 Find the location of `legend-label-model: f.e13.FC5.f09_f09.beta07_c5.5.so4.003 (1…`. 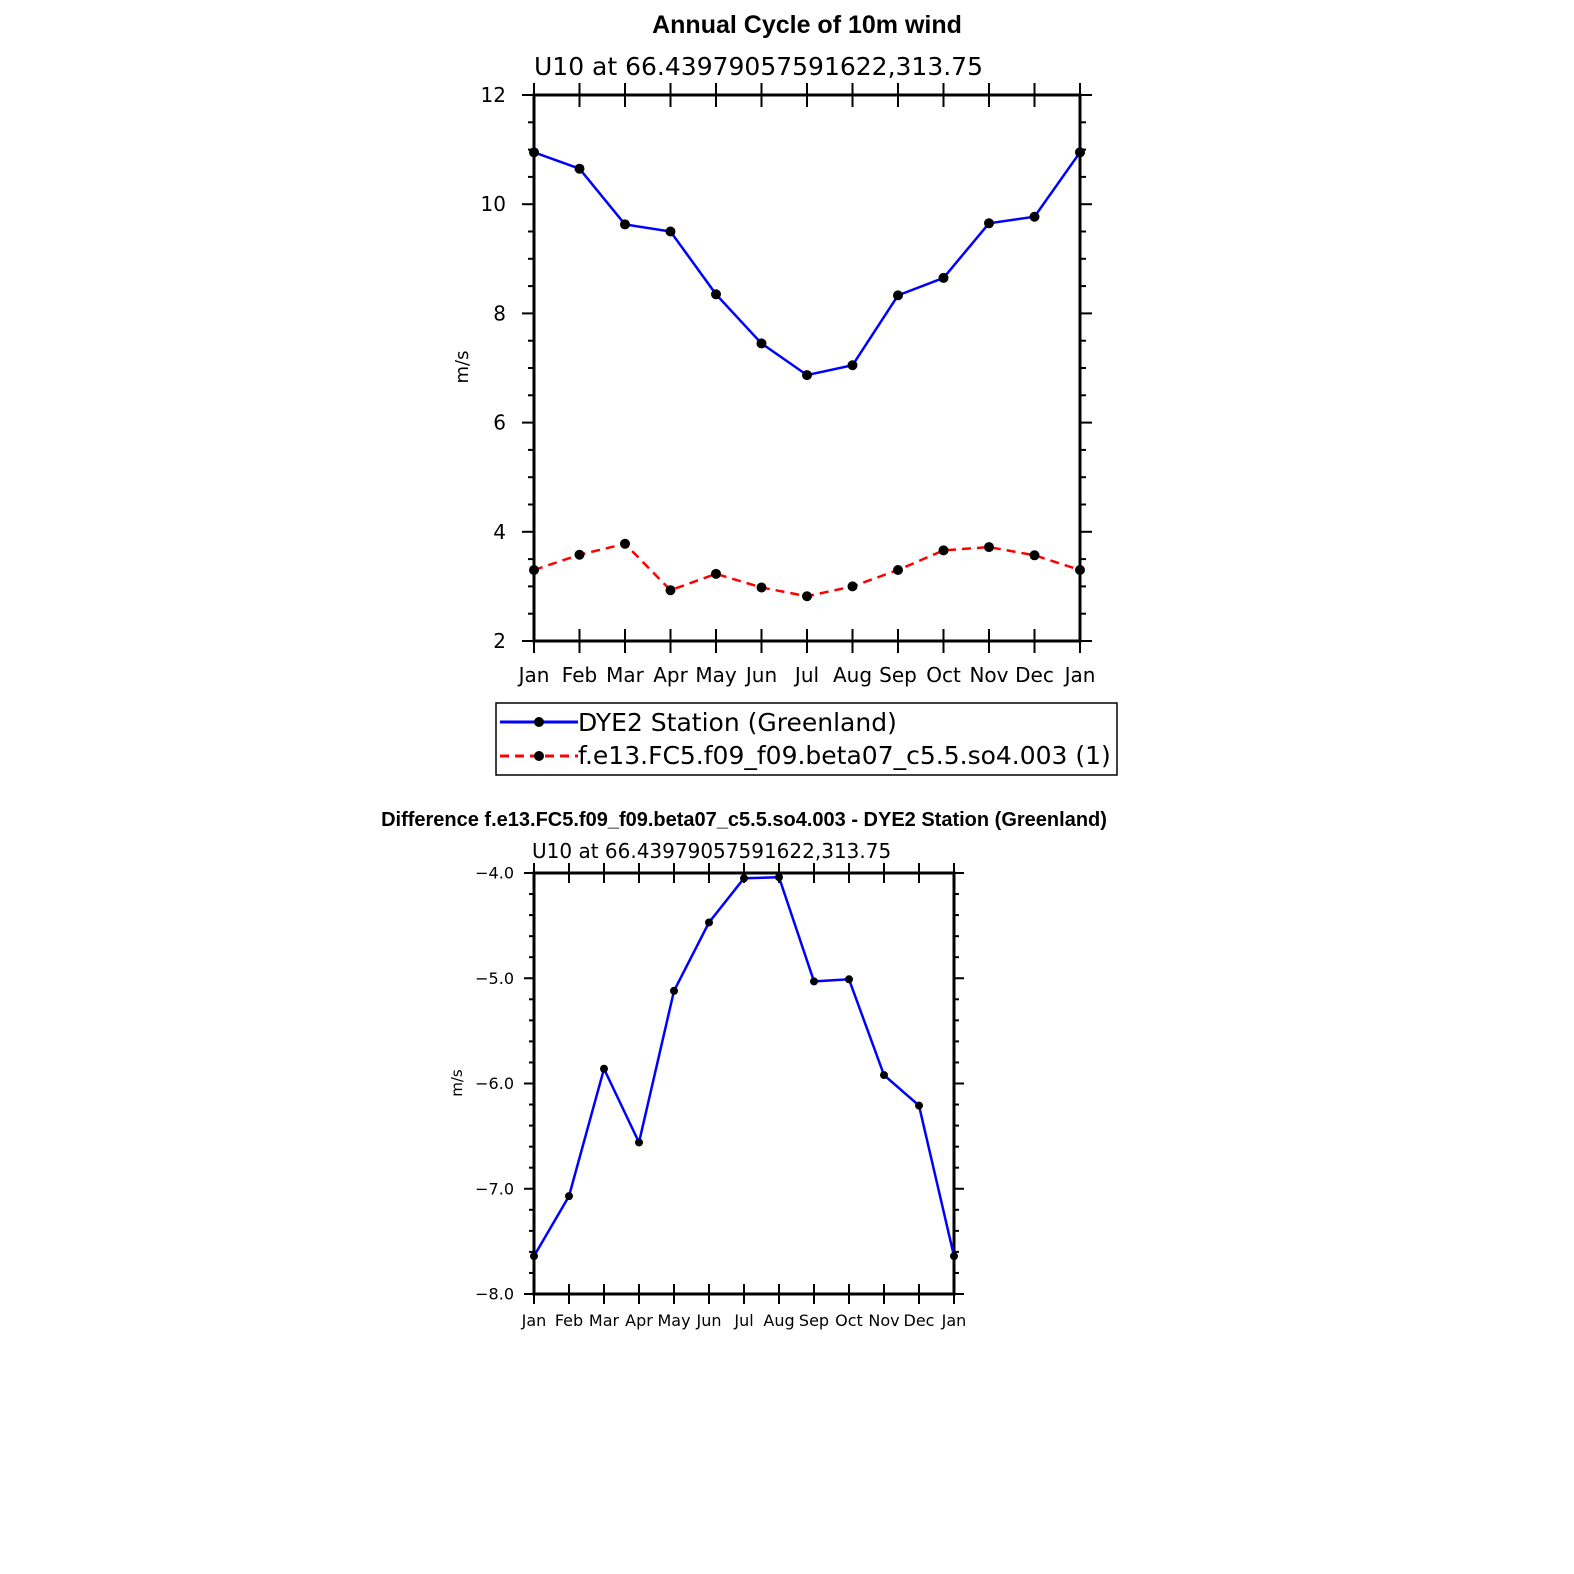

legend-label-model: f.e13.FC5.f09_f09.beta07_c5.5.so4.003 (1… is located at coordinates (844, 755).